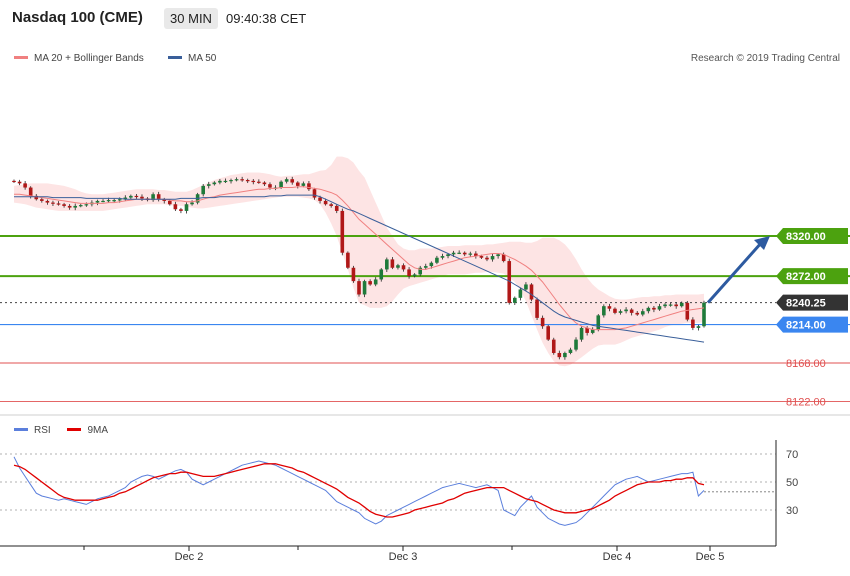 The width and height of the screenshot is (850, 576). What do you see at coordinates (42, 430) in the screenshot?
I see `rsi-legend-label: RSI` at bounding box center [42, 430].